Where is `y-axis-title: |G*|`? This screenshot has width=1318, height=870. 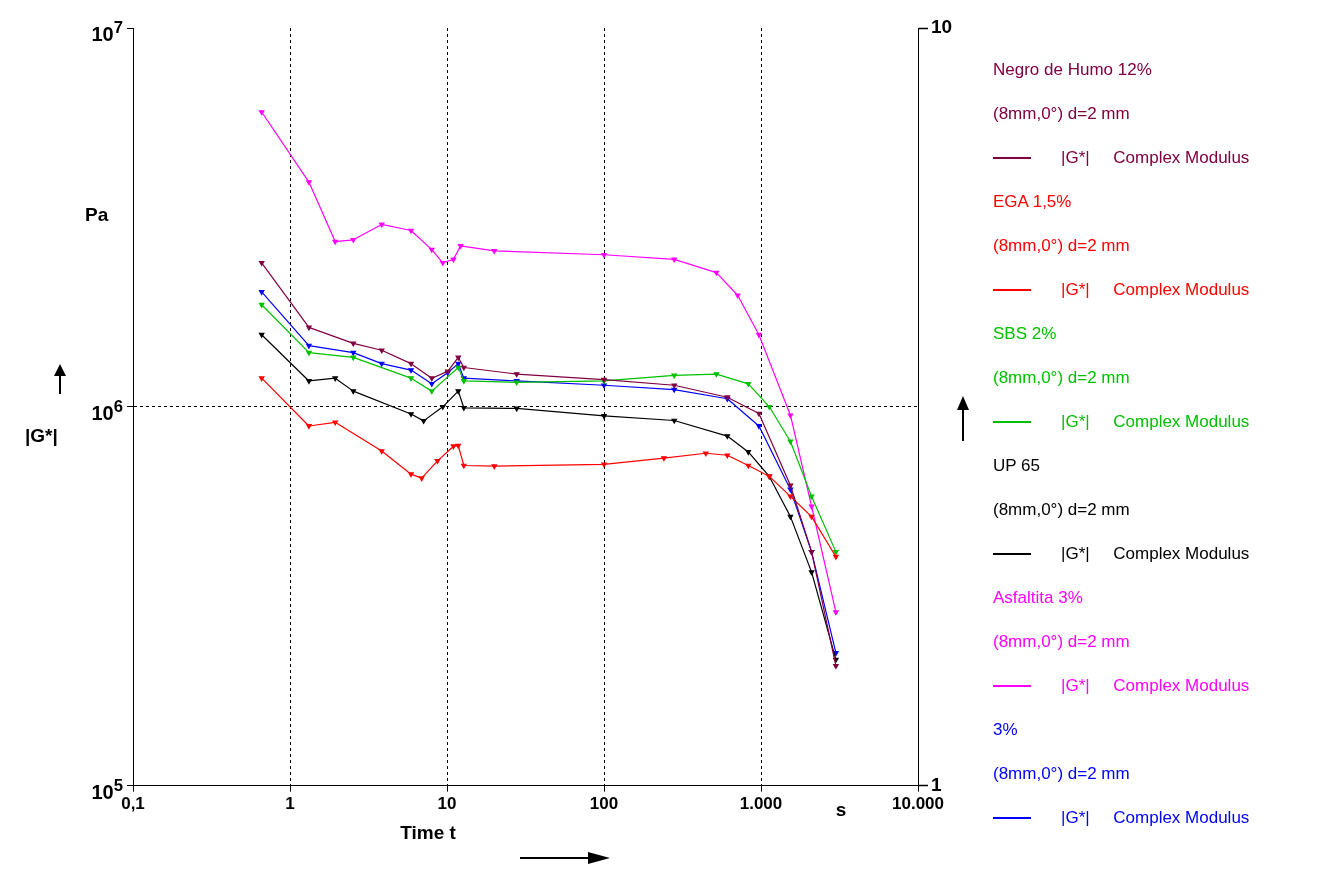
y-axis-title: |G*| is located at coordinates (41, 436).